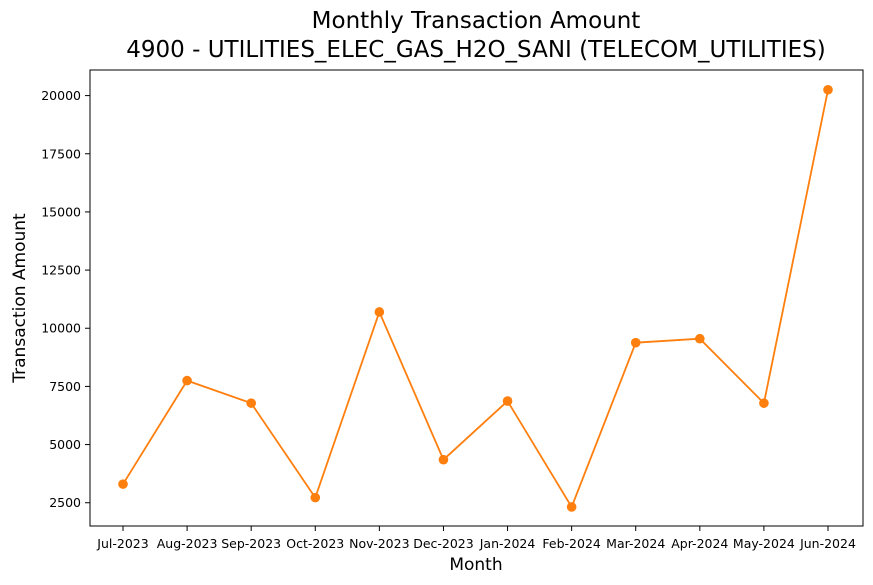 The width and height of the screenshot is (873, 585). I want to click on y-tick-label: 2500, so click(65, 502).